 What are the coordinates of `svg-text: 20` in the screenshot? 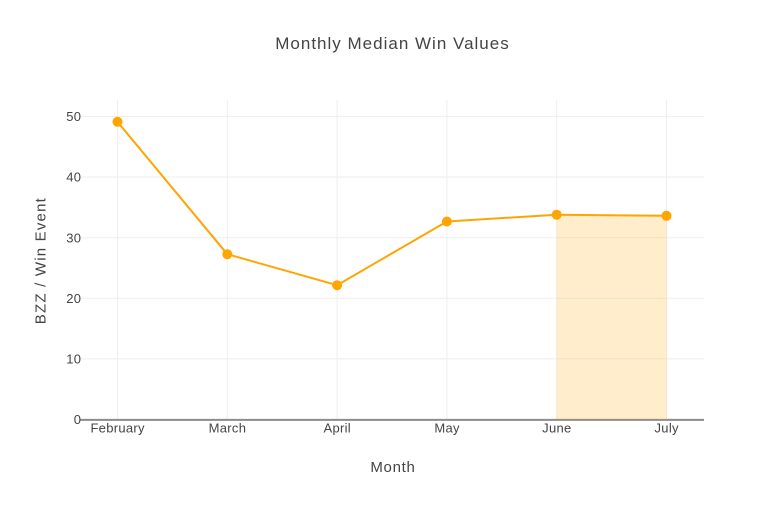 It's located at (73, 298).